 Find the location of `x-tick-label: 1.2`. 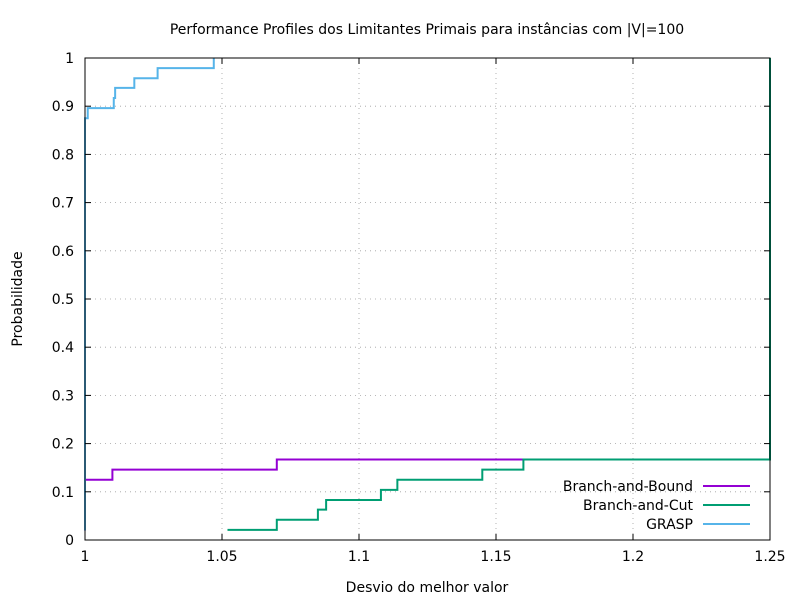

x-tick-label: 1.2 is located at coordinates (633, 557).